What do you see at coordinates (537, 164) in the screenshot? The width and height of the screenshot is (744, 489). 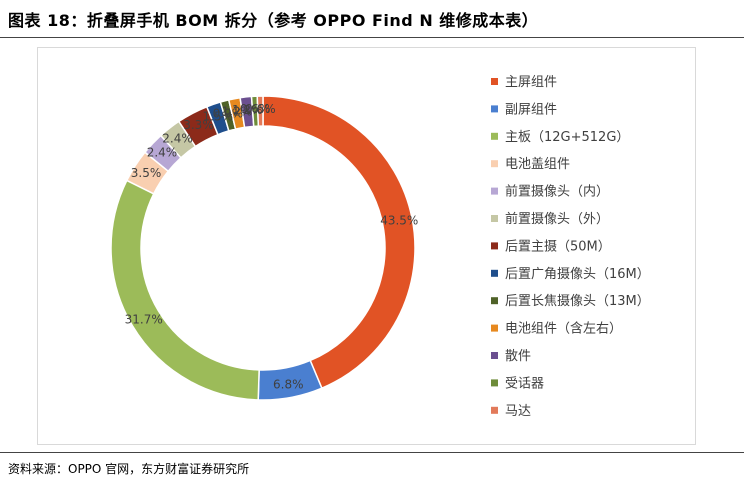 I see `legend-label-4: 电池盖组件` at bounding box center [537, 164].